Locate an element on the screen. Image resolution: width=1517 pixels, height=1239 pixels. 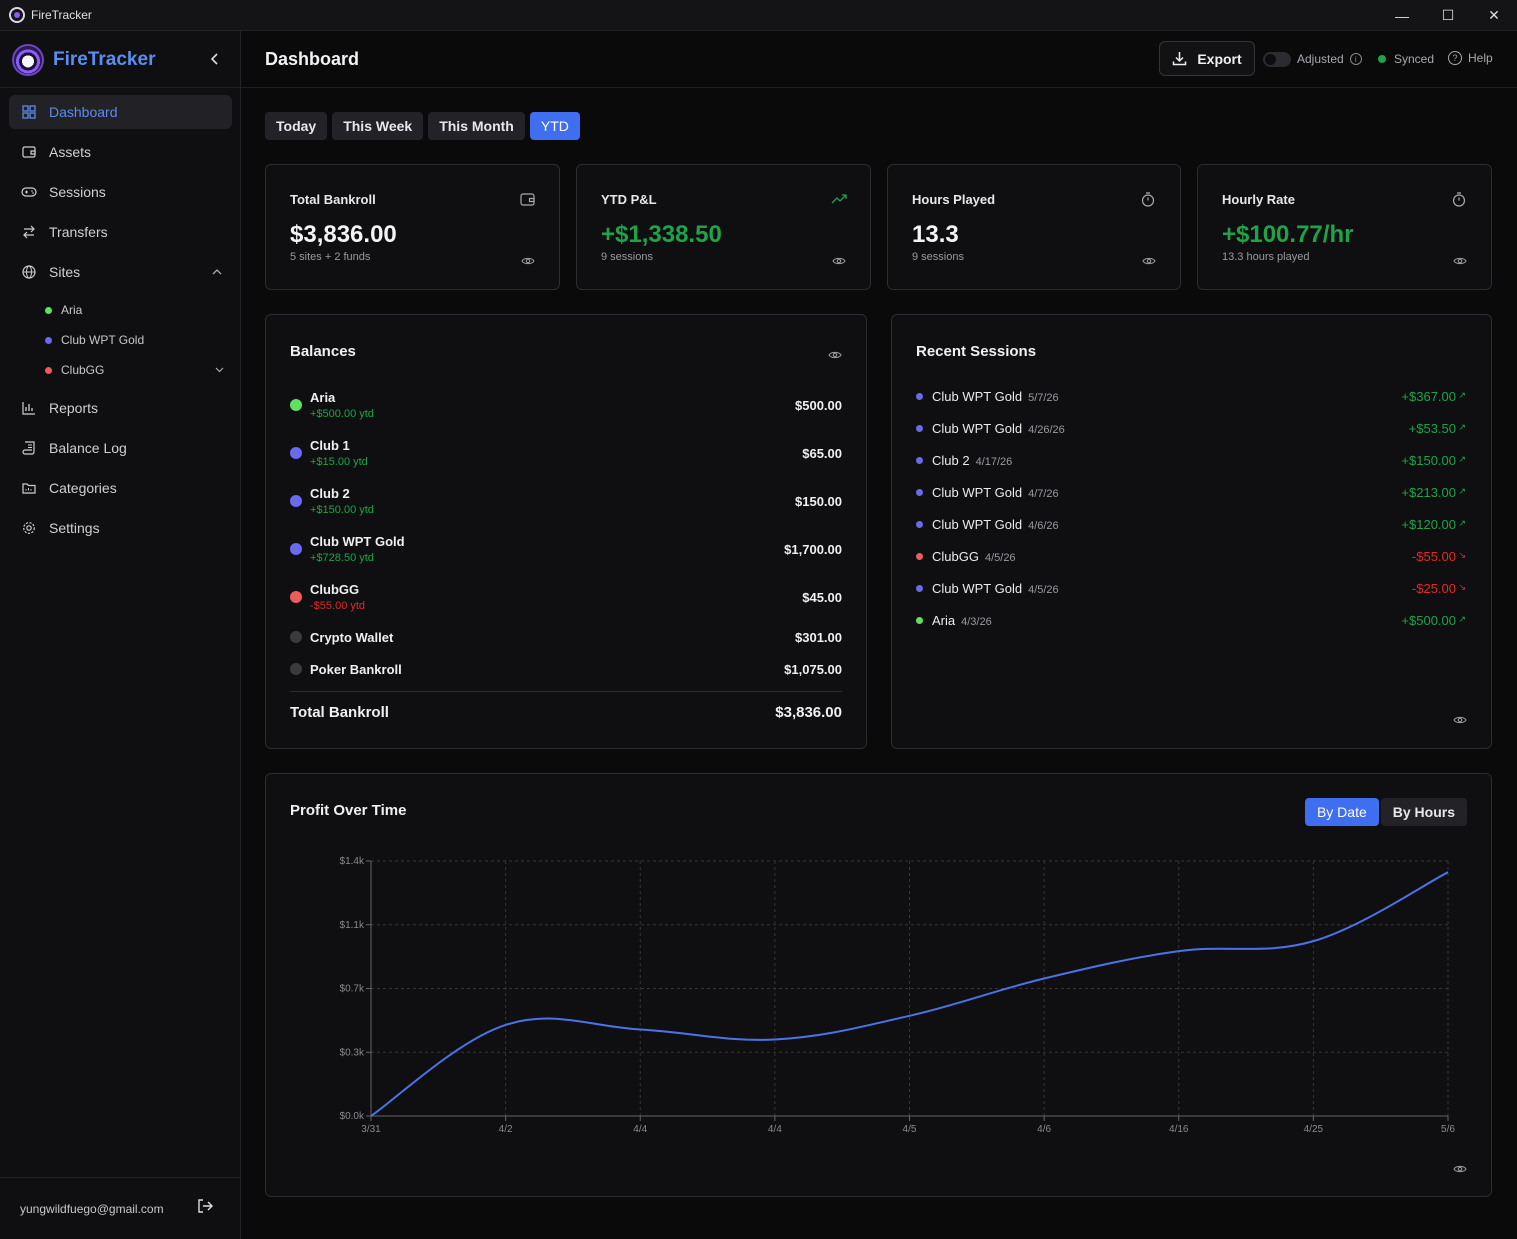
by-date-button: By Date is located at coordinates (1341, 812).